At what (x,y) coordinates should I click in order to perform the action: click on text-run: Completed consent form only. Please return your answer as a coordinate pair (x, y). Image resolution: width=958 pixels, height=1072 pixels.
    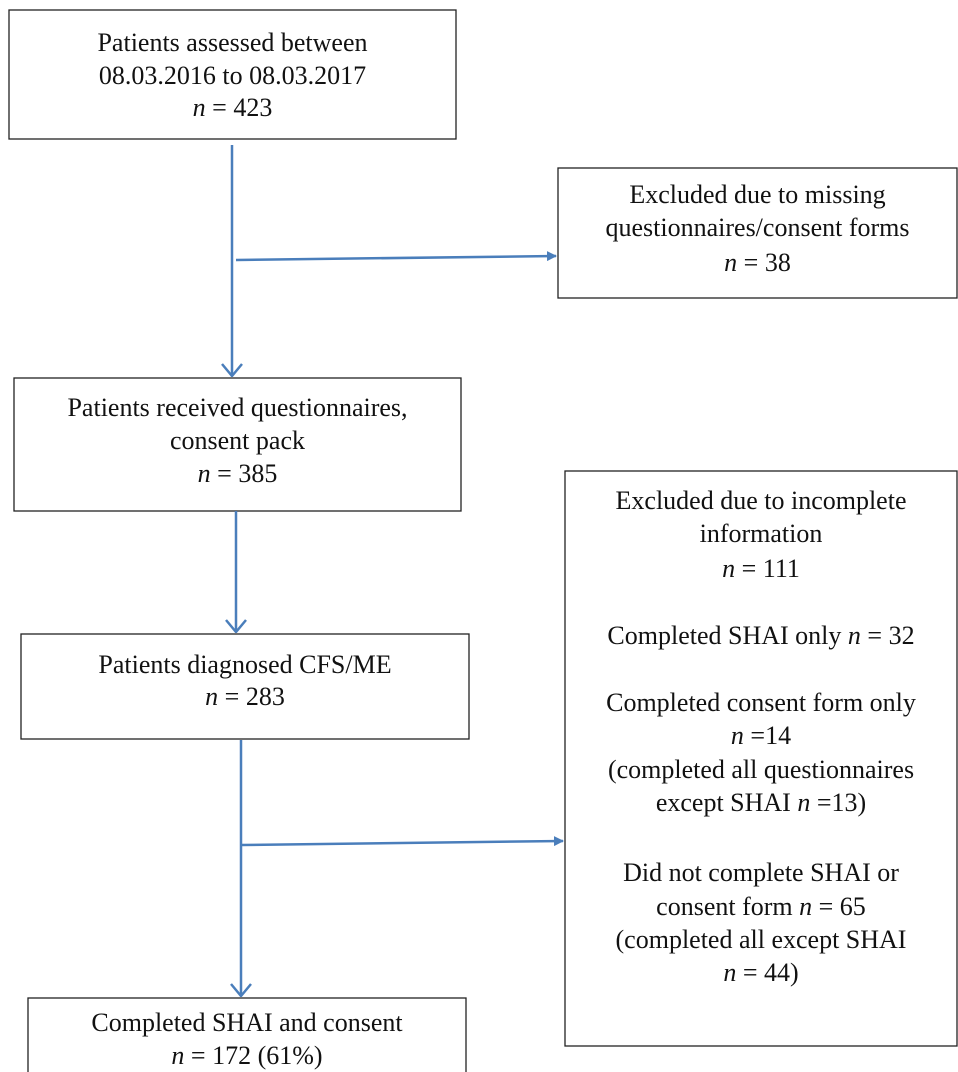
    Looking at the image, I should click on (761, 702).